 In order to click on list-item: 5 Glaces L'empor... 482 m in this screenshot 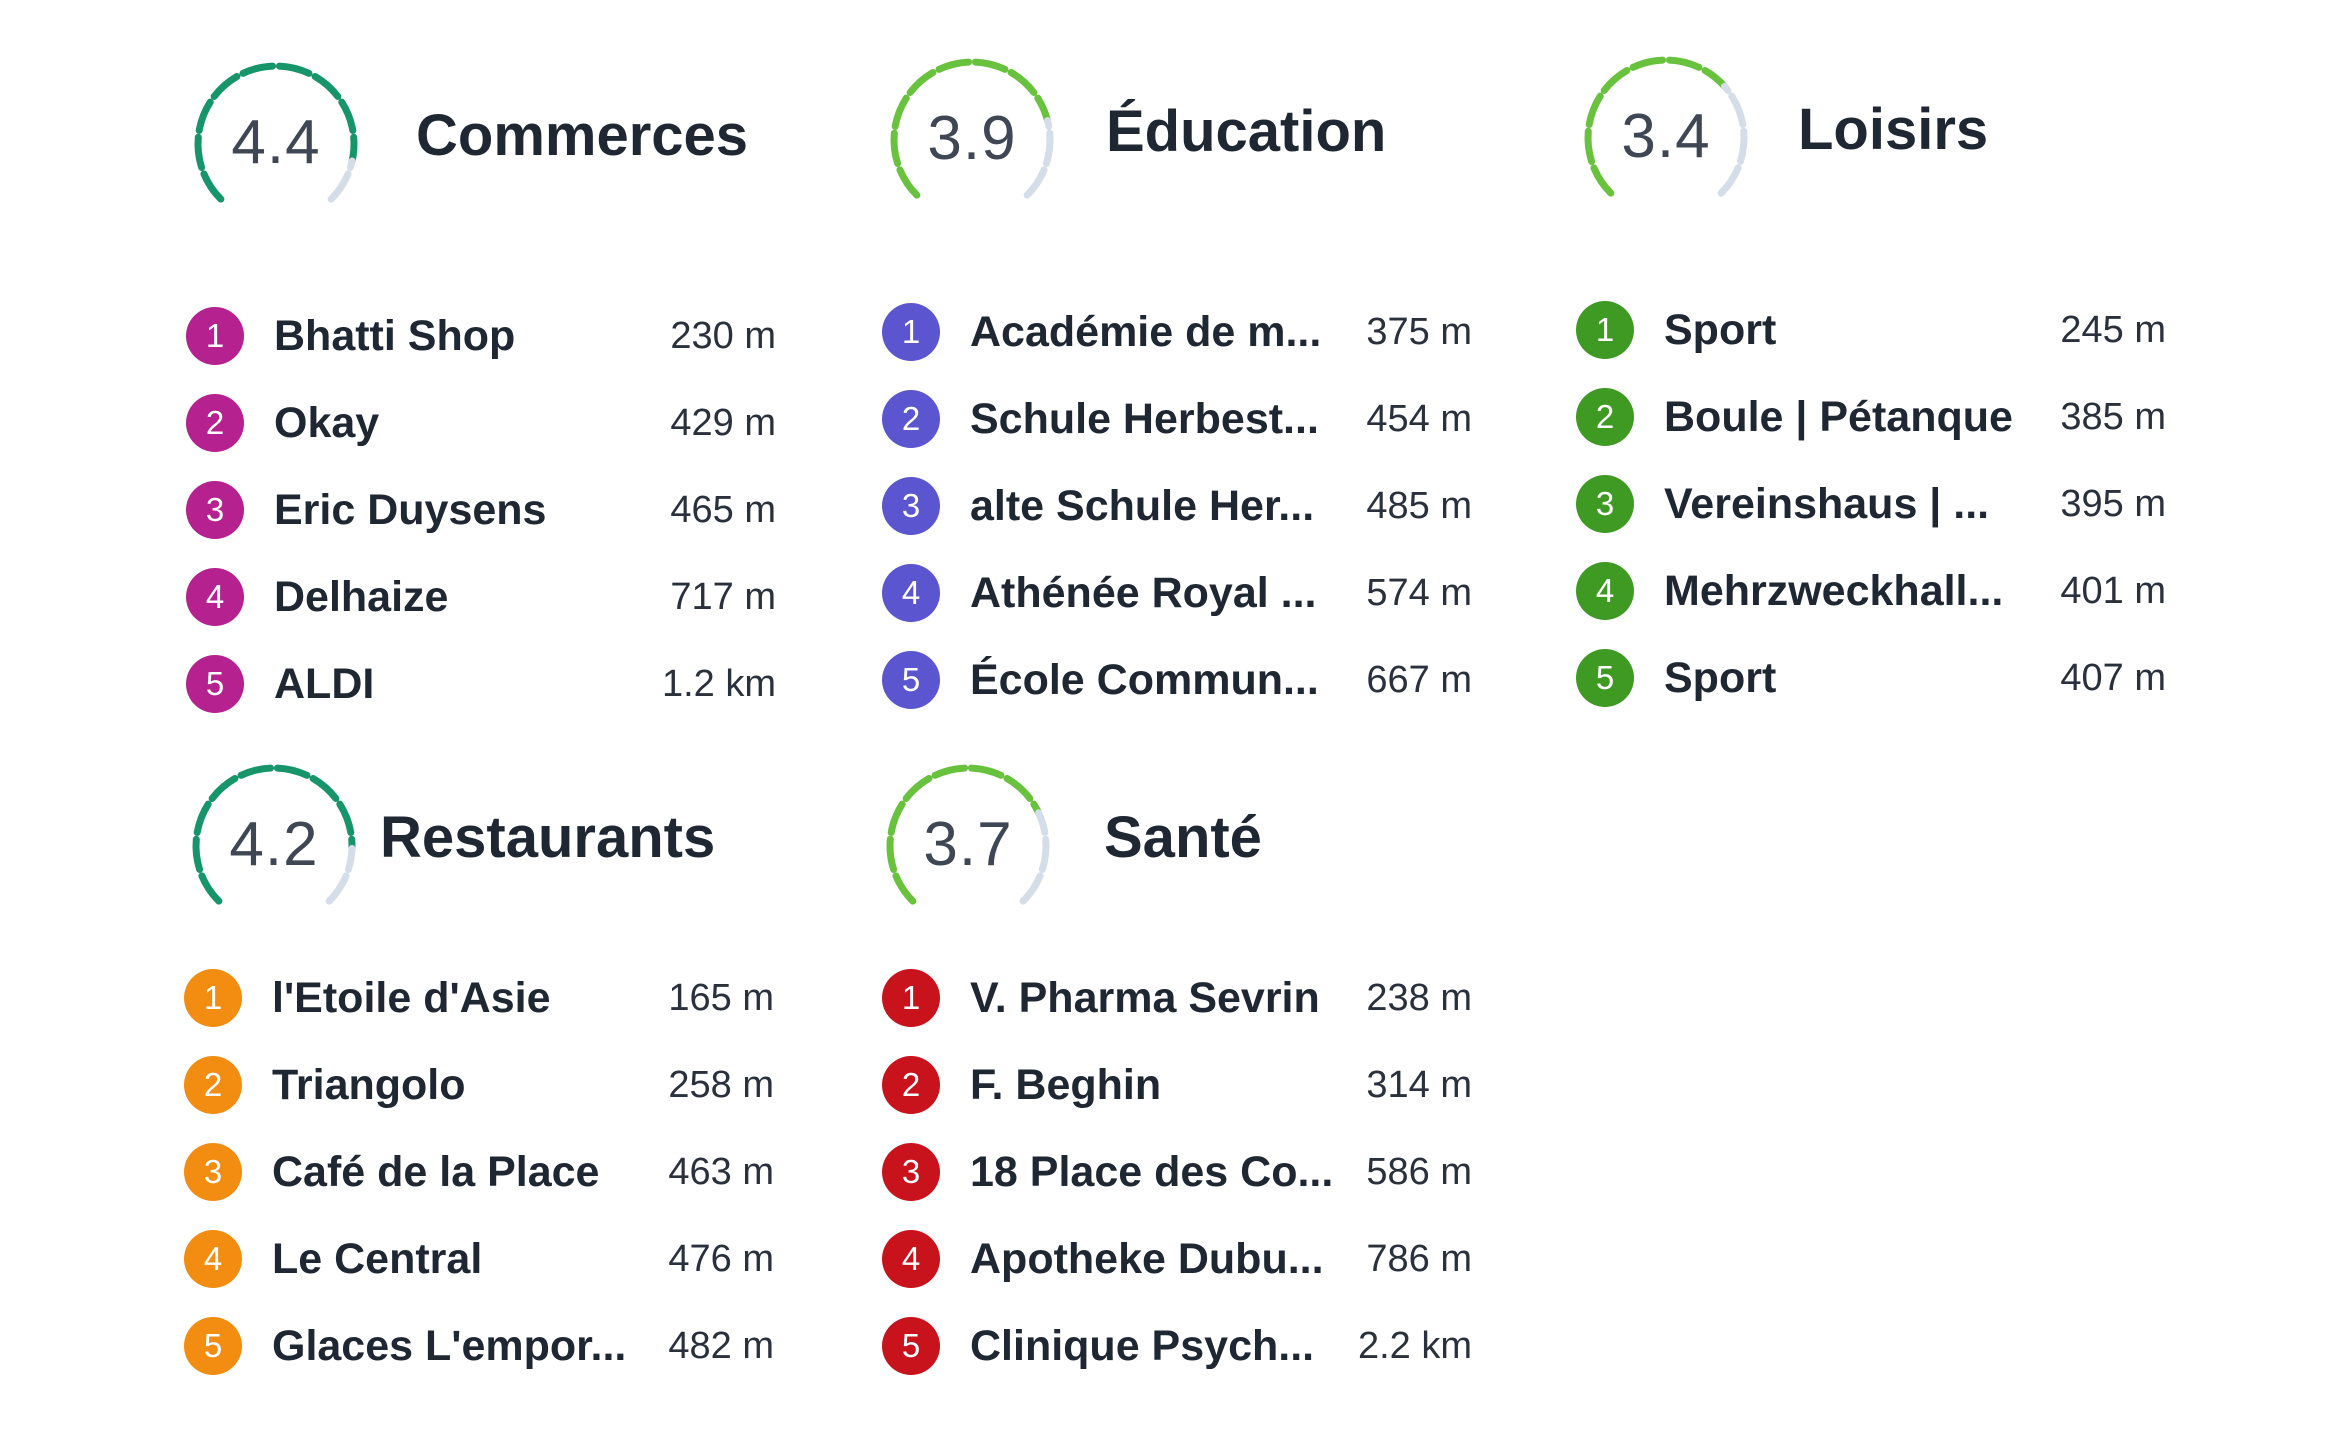, I will do `click(494, 1360)`.